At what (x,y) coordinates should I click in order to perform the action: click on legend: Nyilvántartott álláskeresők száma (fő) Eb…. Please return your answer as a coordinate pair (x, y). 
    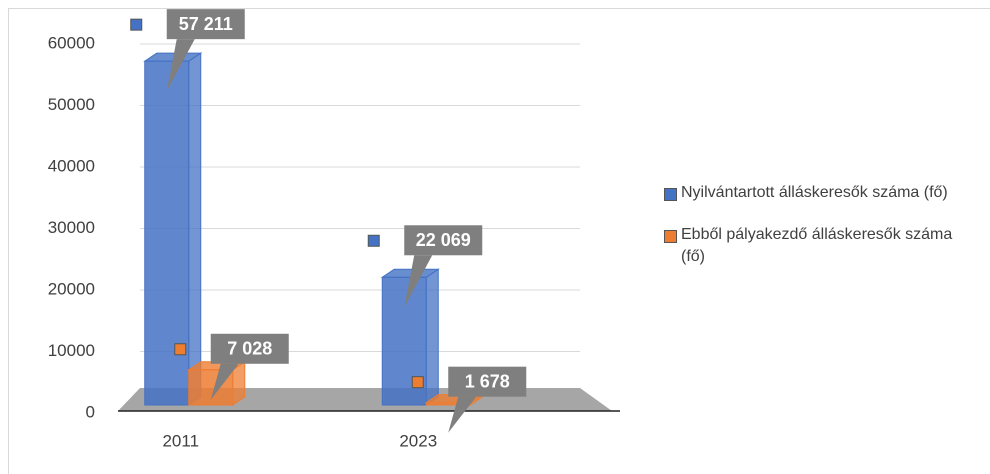
    Looking at the image, I should click on (814, 235).